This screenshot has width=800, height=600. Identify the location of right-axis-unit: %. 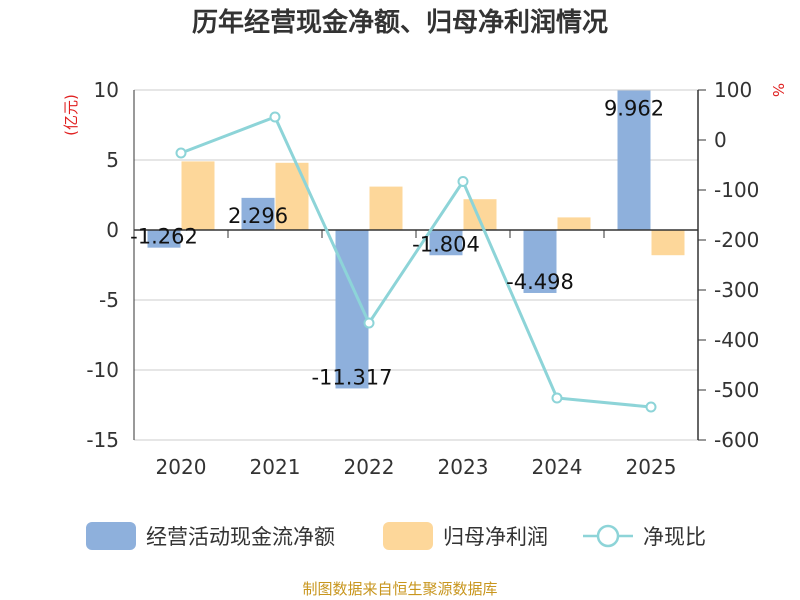
(778, 90).